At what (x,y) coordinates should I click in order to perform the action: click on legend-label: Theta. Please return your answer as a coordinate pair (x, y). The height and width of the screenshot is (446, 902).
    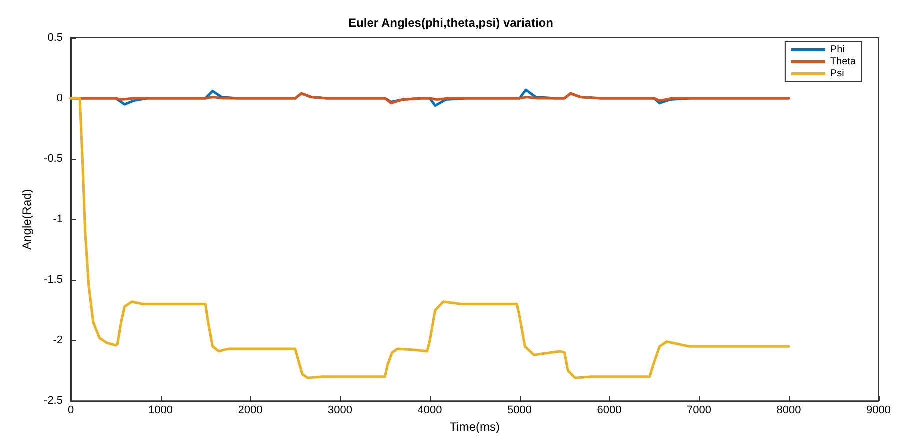
    Looking at the image, I should click on (843, 62).